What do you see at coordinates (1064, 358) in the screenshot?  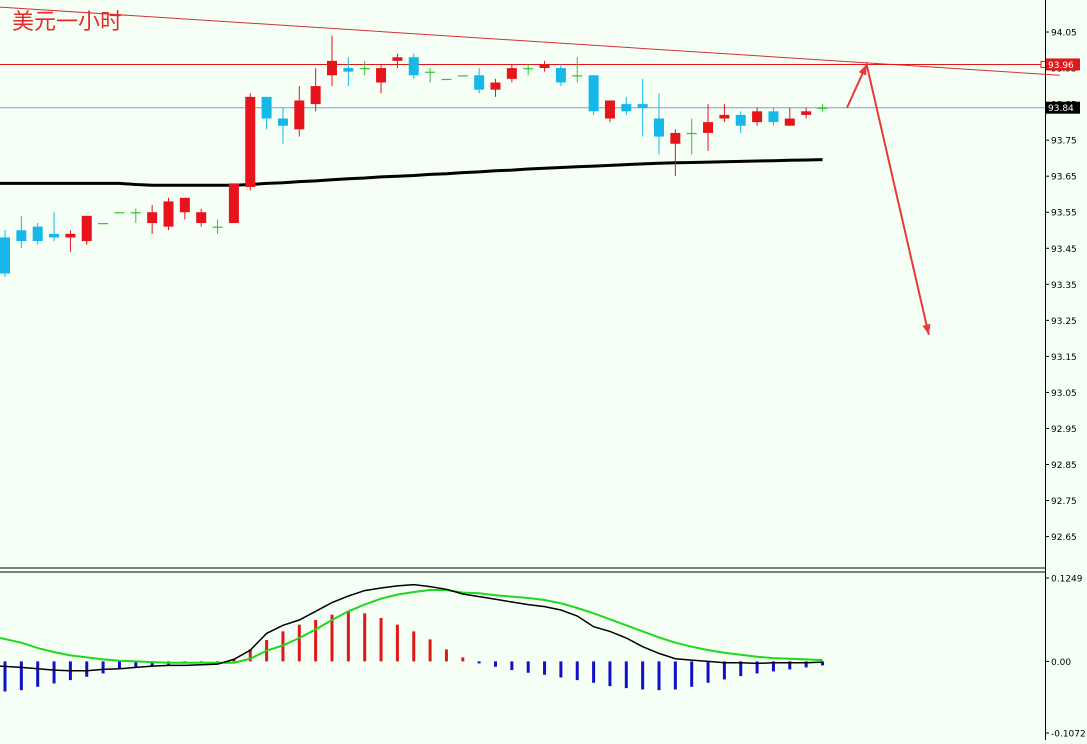 I see `price-tick-label: 93.15` at bounding box center [1064, 358].